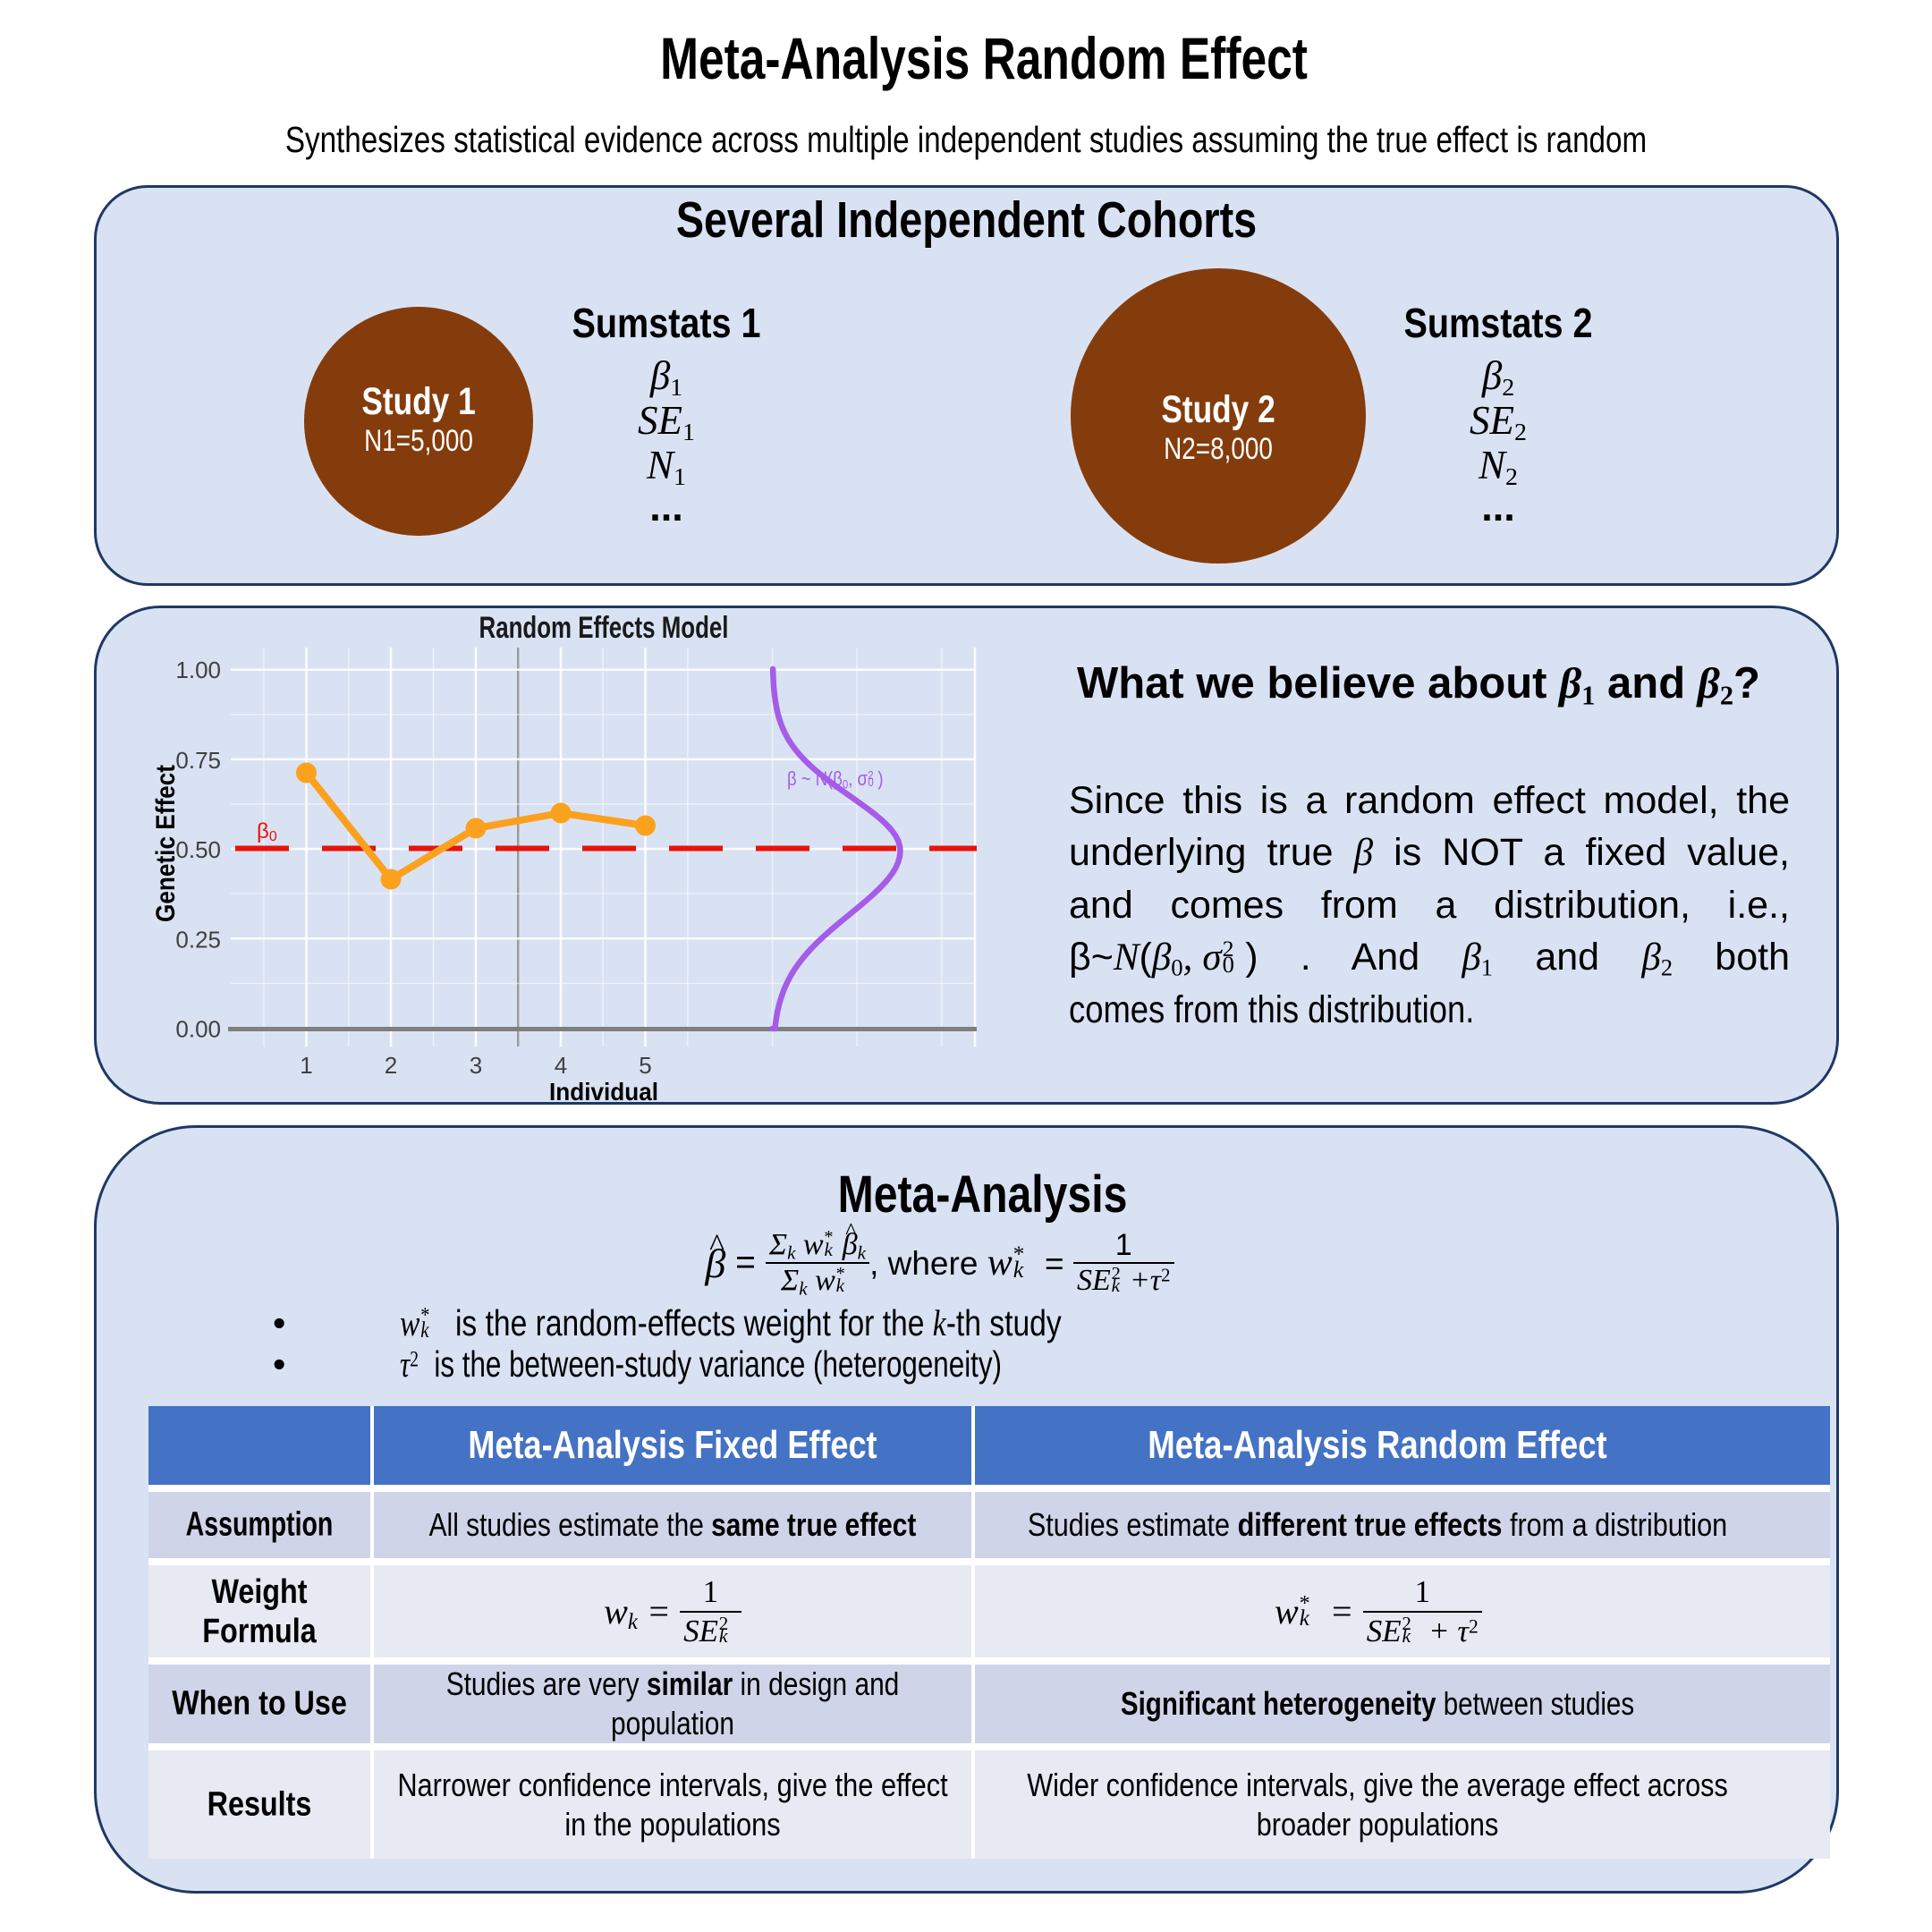 This screenshot has width=1932, height=1932. I want to click on svg-text: 1.00, so click(198, 670).